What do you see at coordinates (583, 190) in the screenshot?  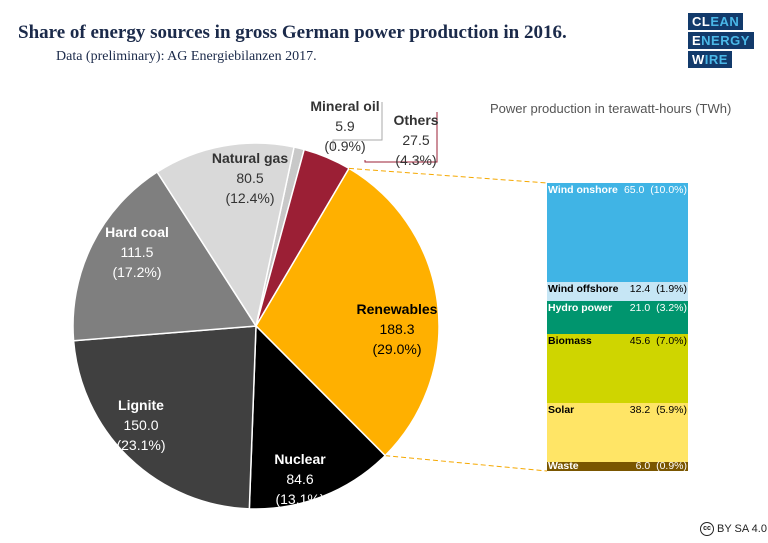 I see `segment-name: Wind onshore` at bounding box center [583, 190].